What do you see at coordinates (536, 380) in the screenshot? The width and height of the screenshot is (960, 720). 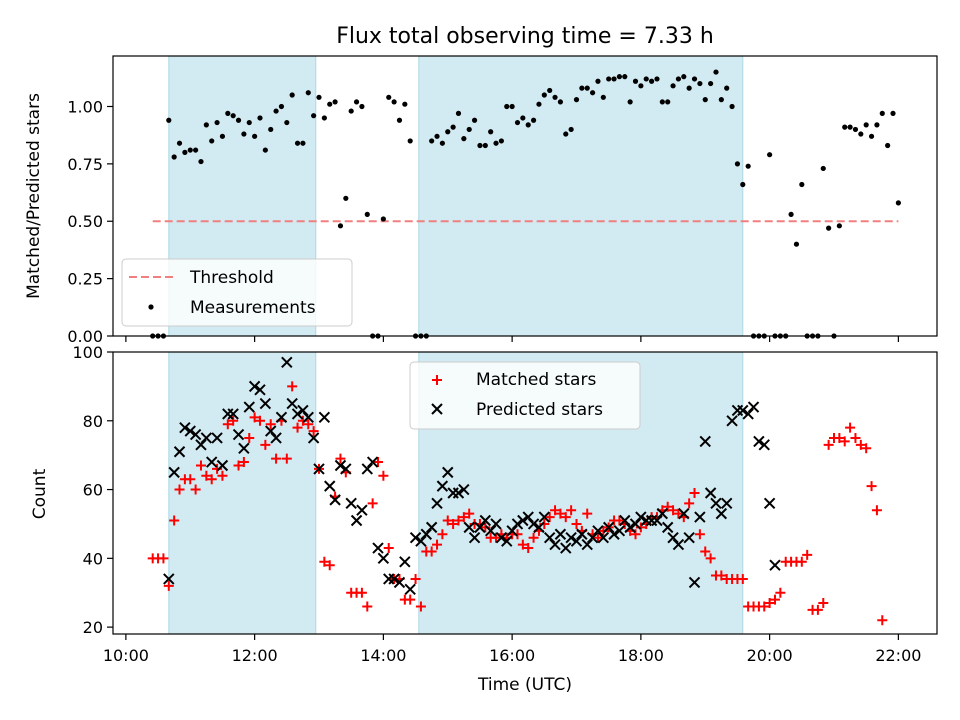 I see `matched-legend-label: Matched stars` at bounding box center [536, 380].